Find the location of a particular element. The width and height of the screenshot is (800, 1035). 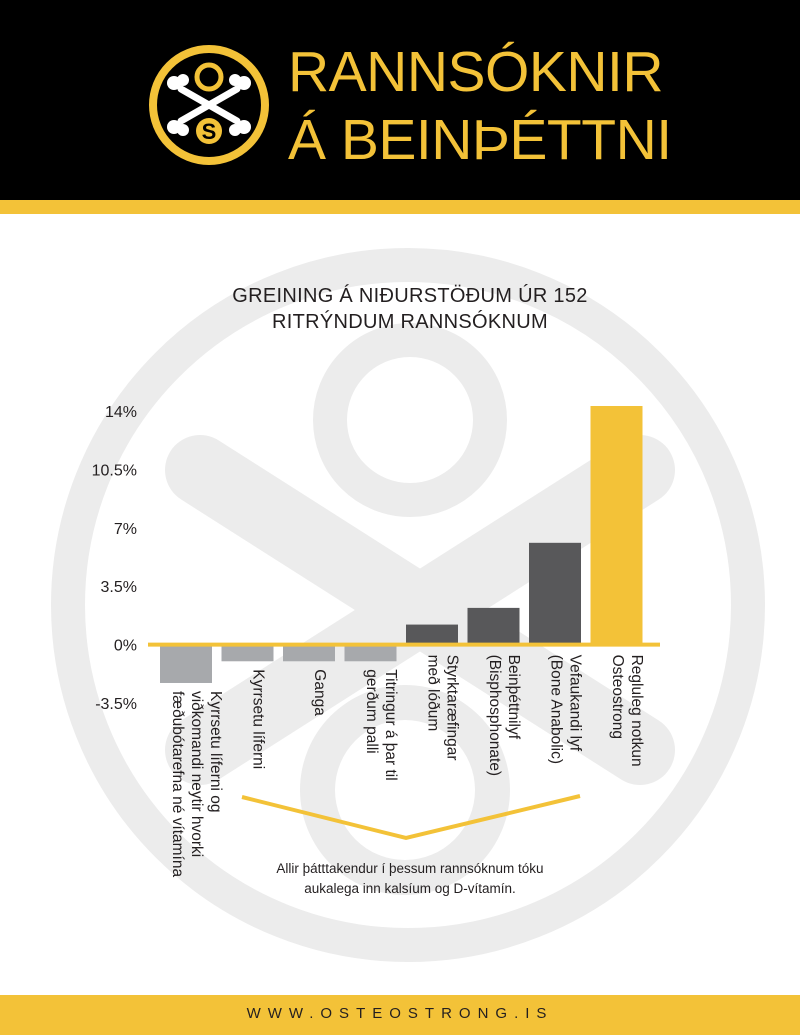

category-label-6: Vefaukandi lyf(Bone Anabolic) is located at coordinates (566, 709).